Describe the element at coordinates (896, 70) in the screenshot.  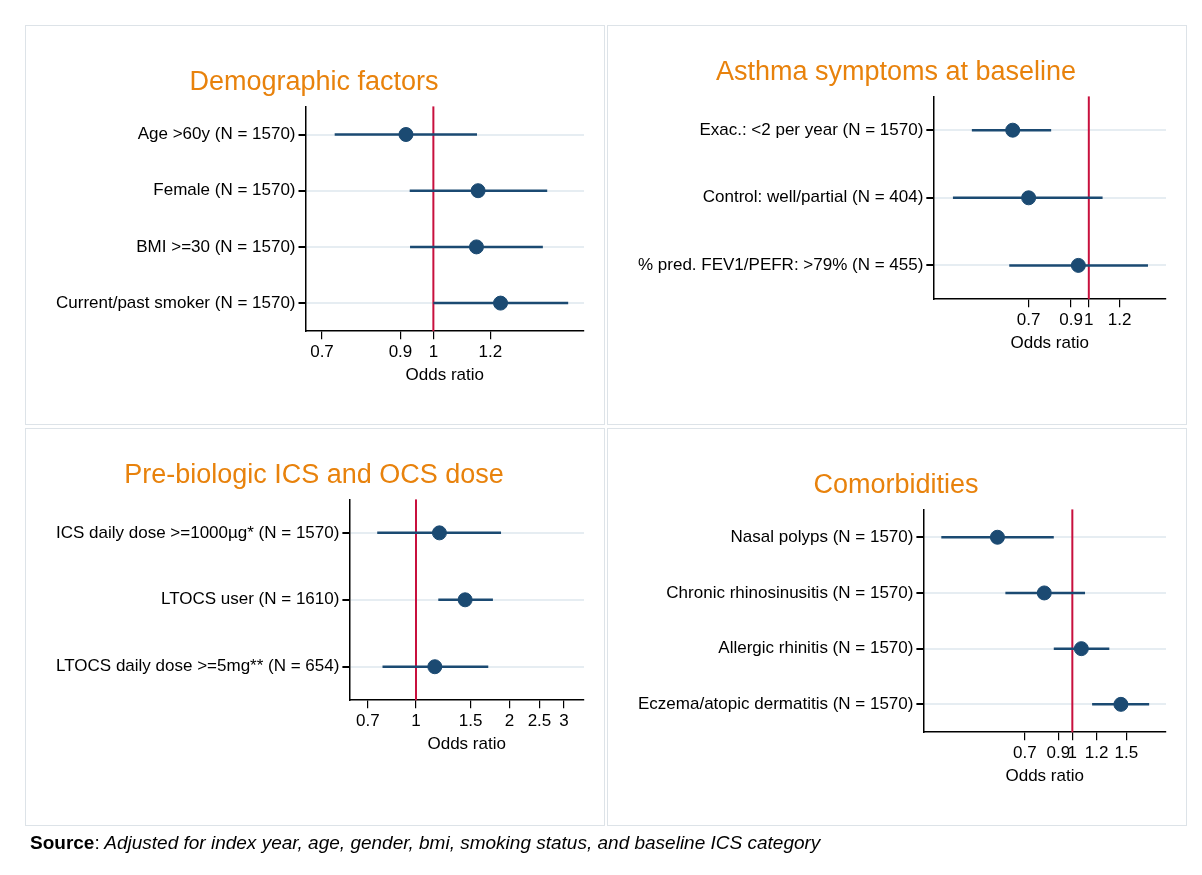
I see `chart-title: Asthma symptoms at baseline` at that location.